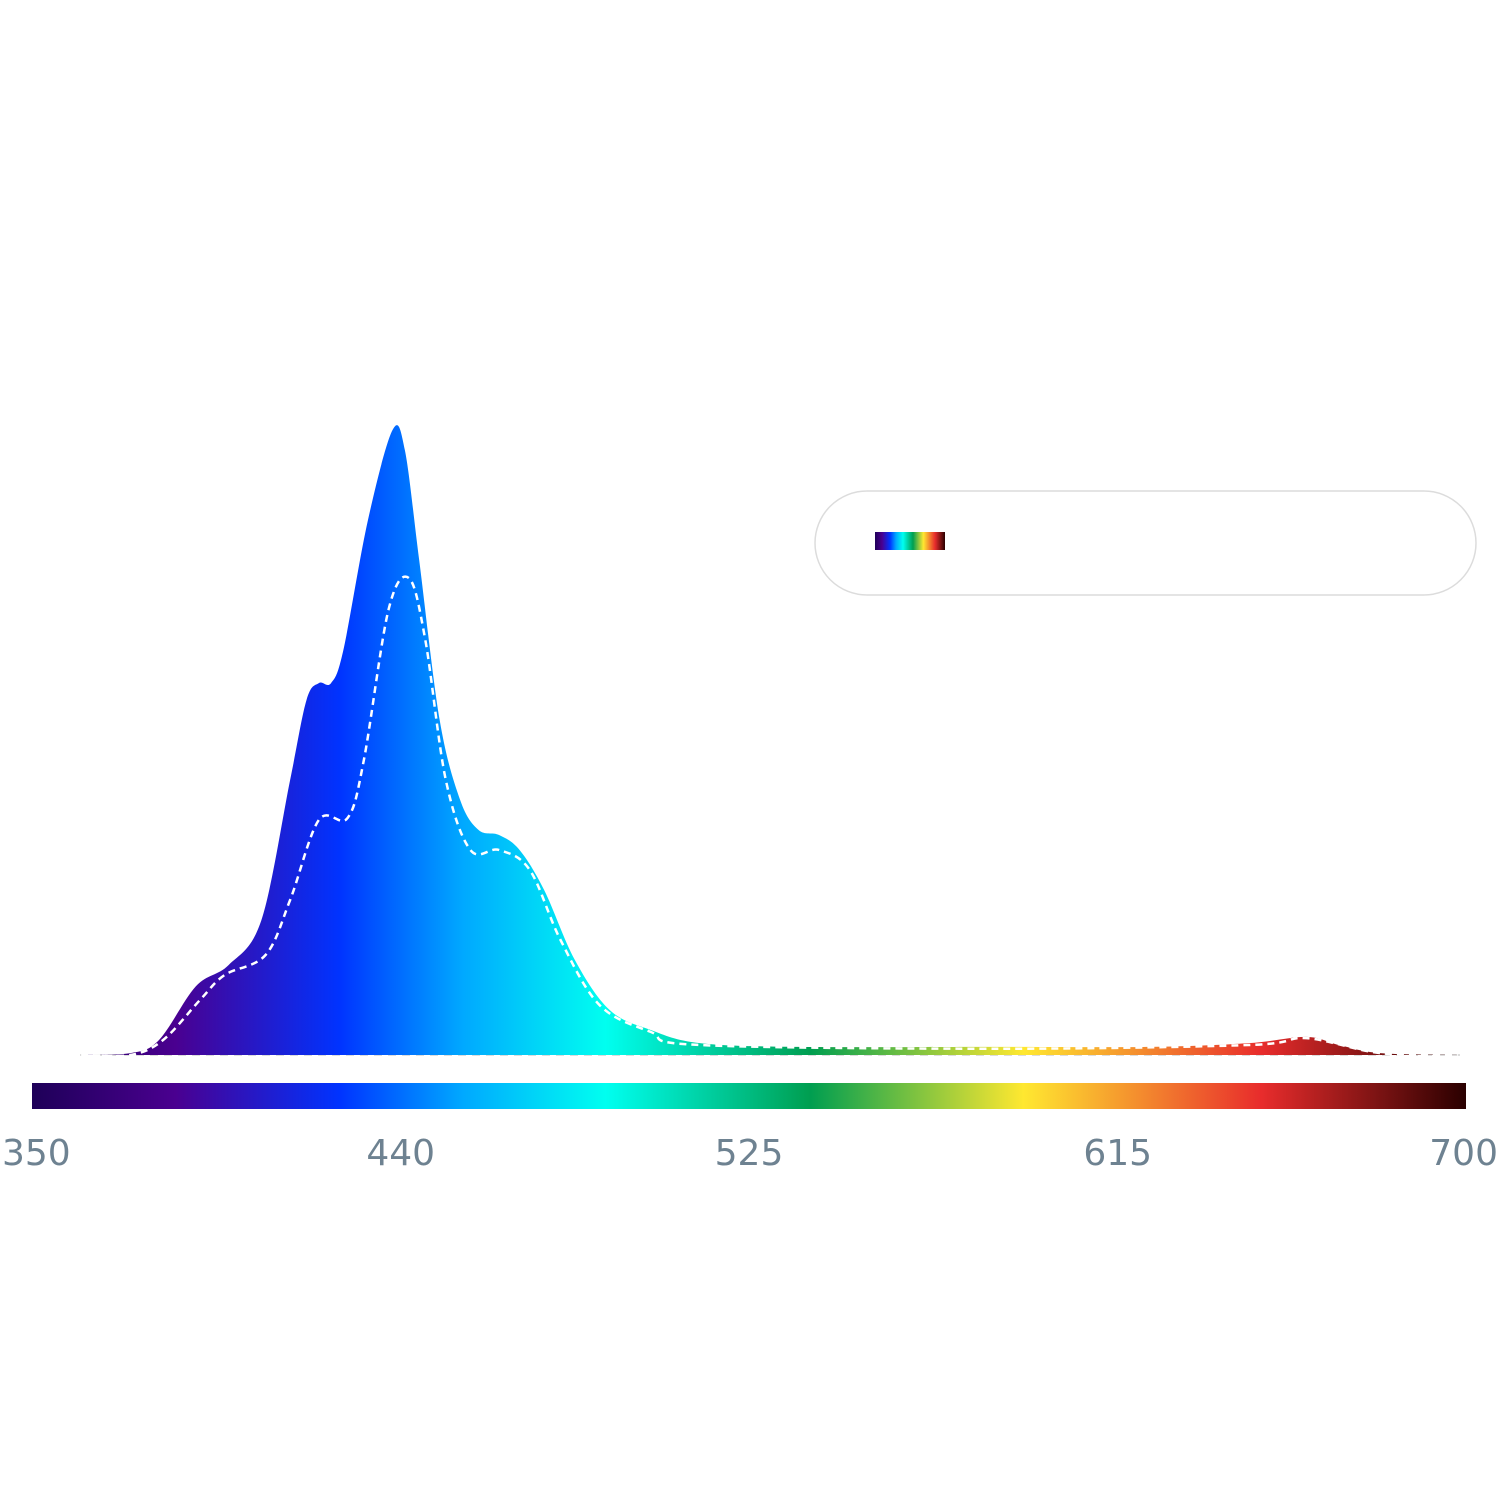 The width and height of the screenshot is (1500, 1500). I want to click on x-tick-label: 700, so click(1463, 1153).